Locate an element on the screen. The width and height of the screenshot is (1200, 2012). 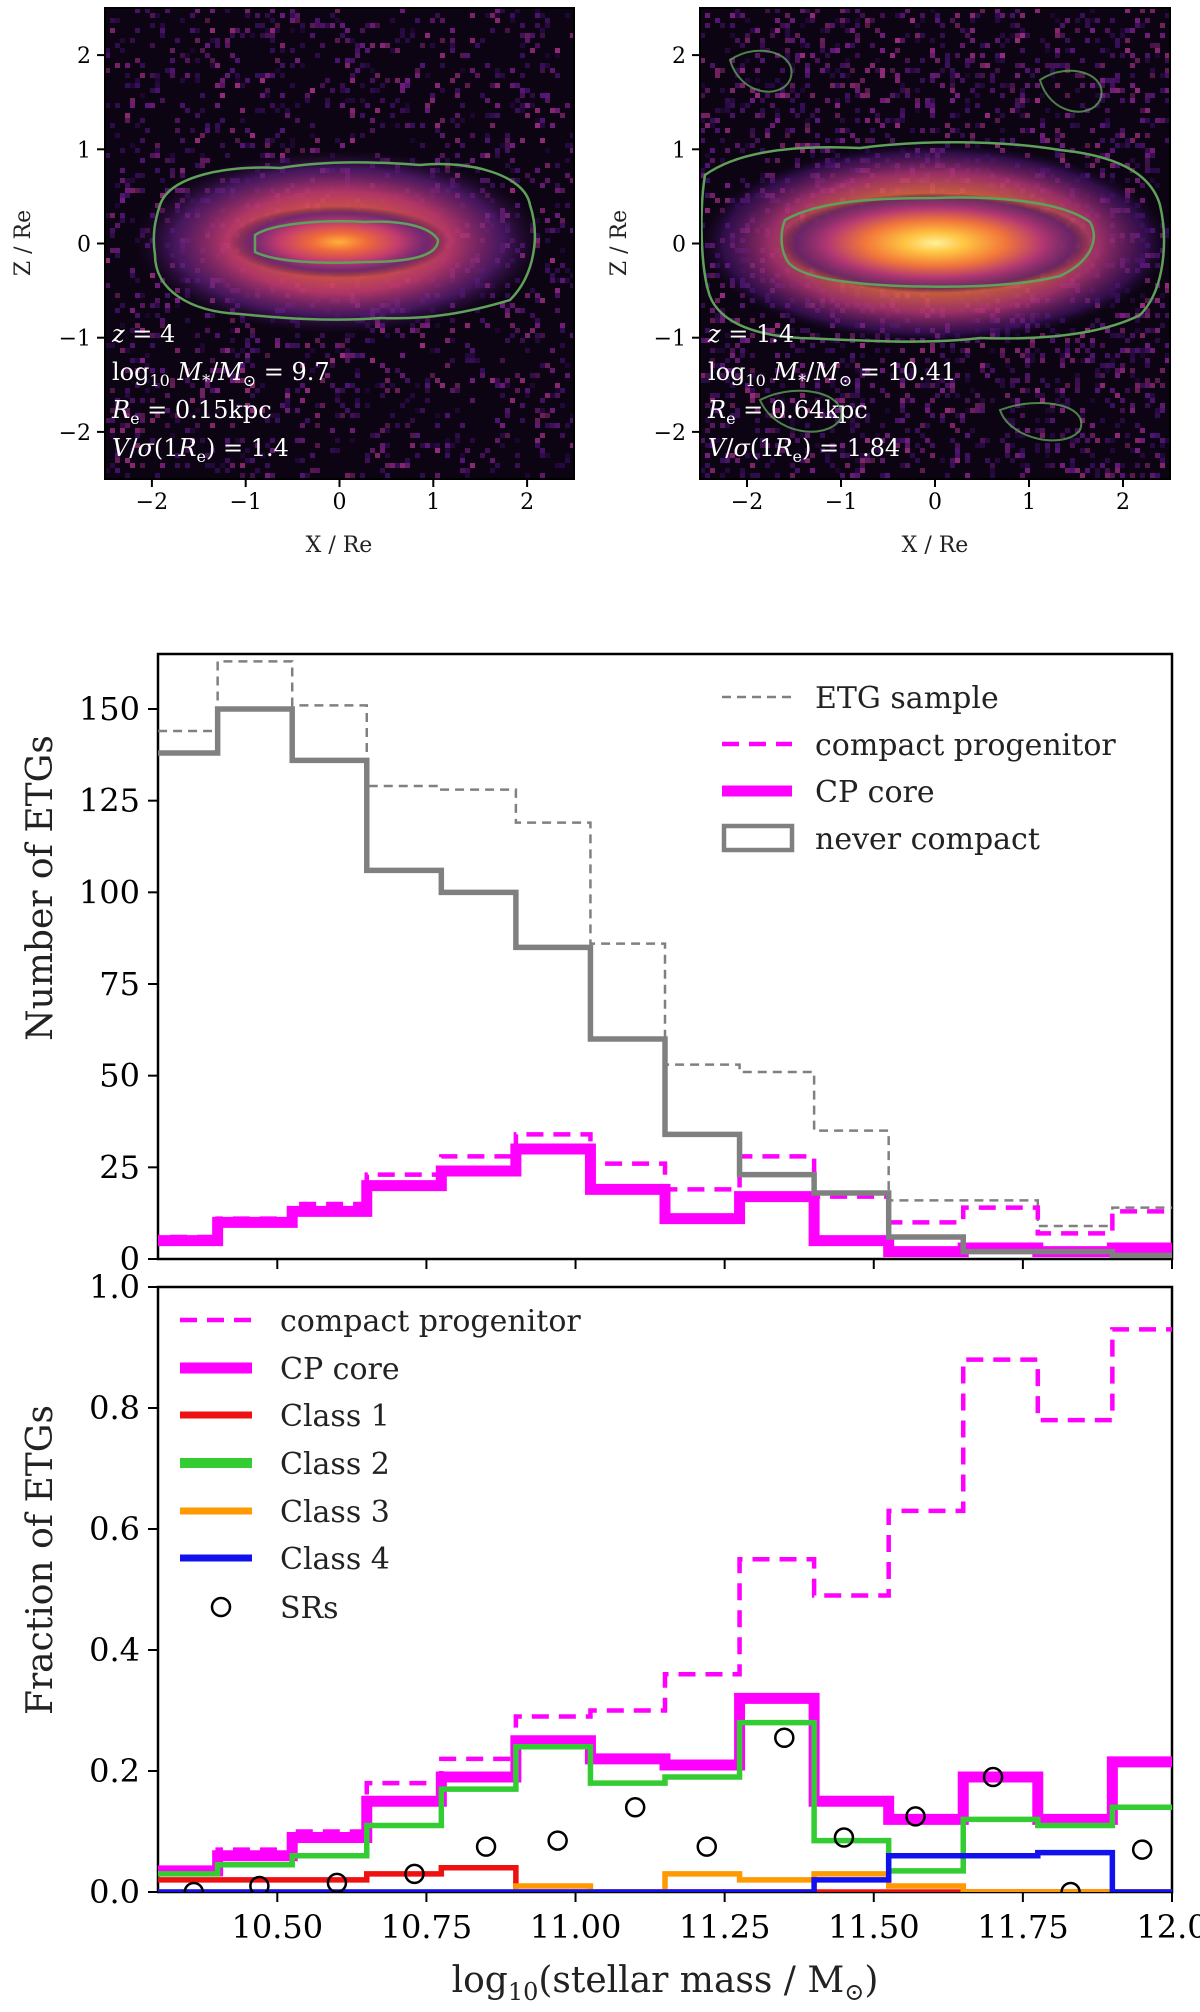
contour-right-outer is located at coordinates (933, 241).